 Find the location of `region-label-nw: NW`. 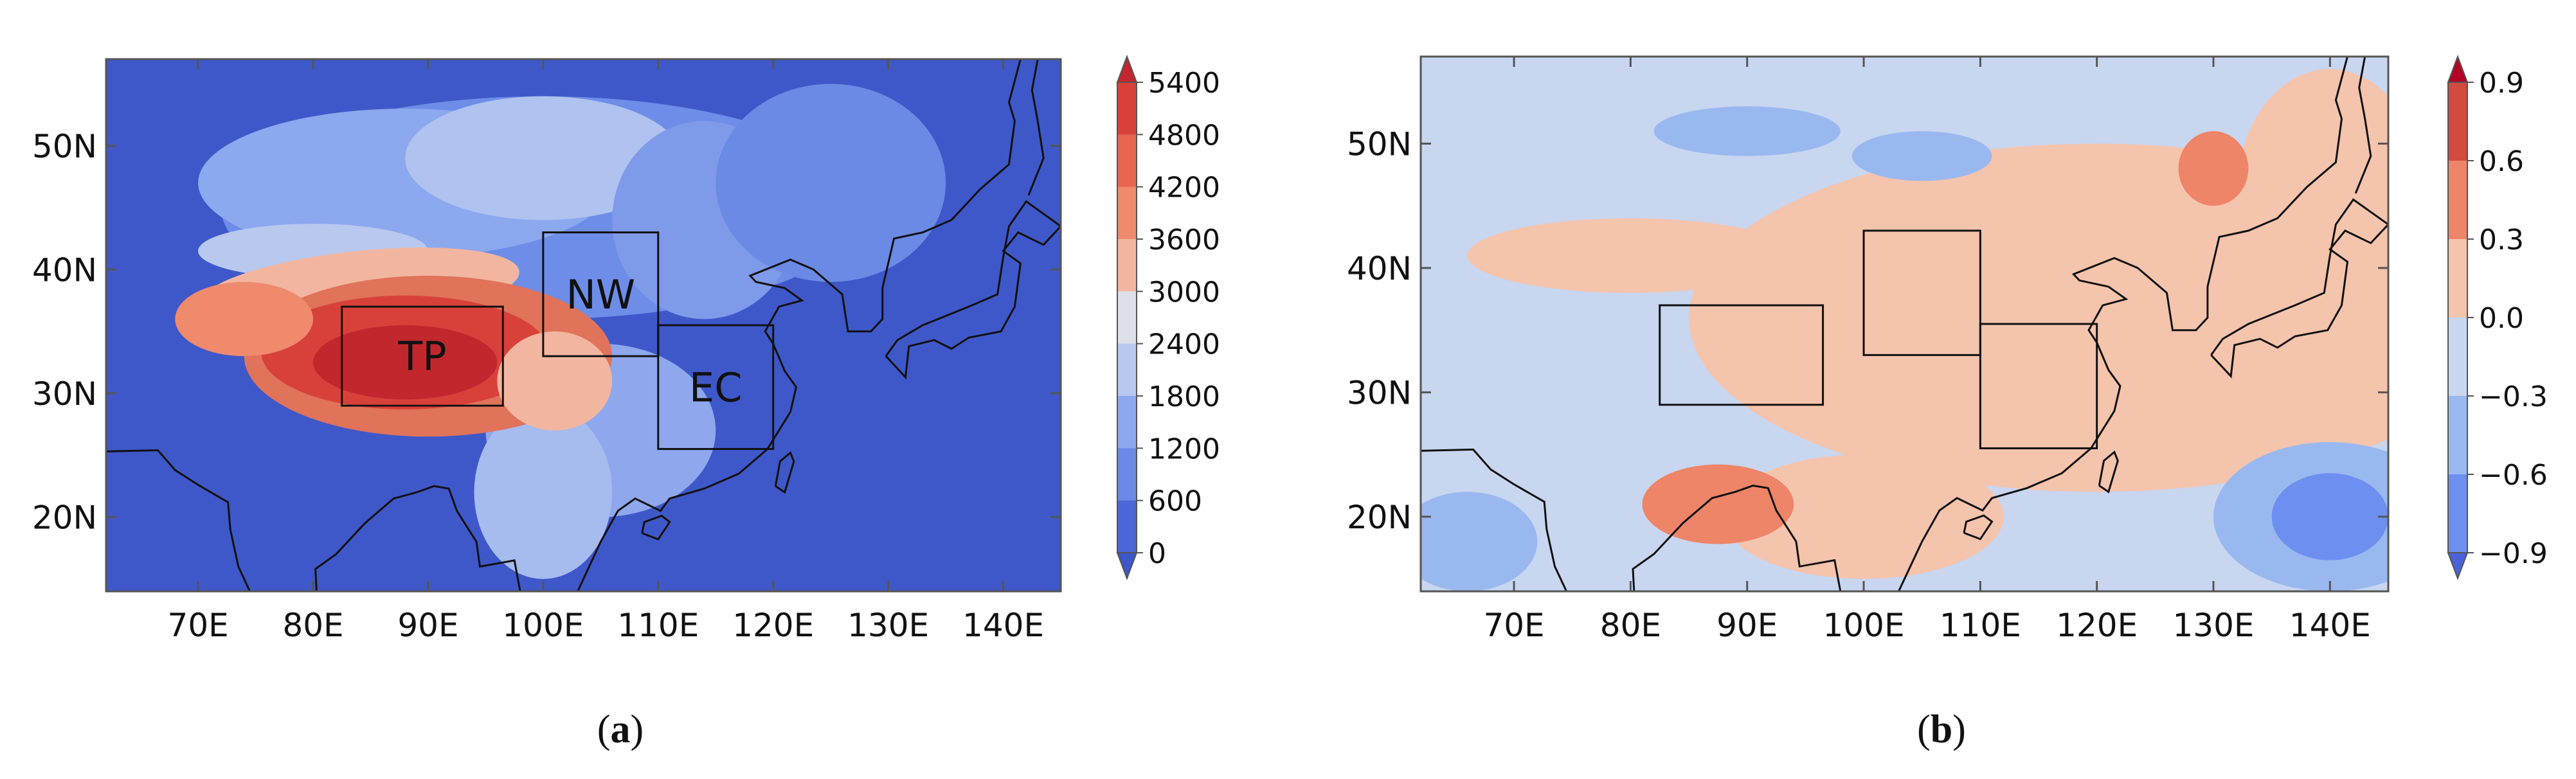

region-label-nw: NW is located at coordinates (600, 294).